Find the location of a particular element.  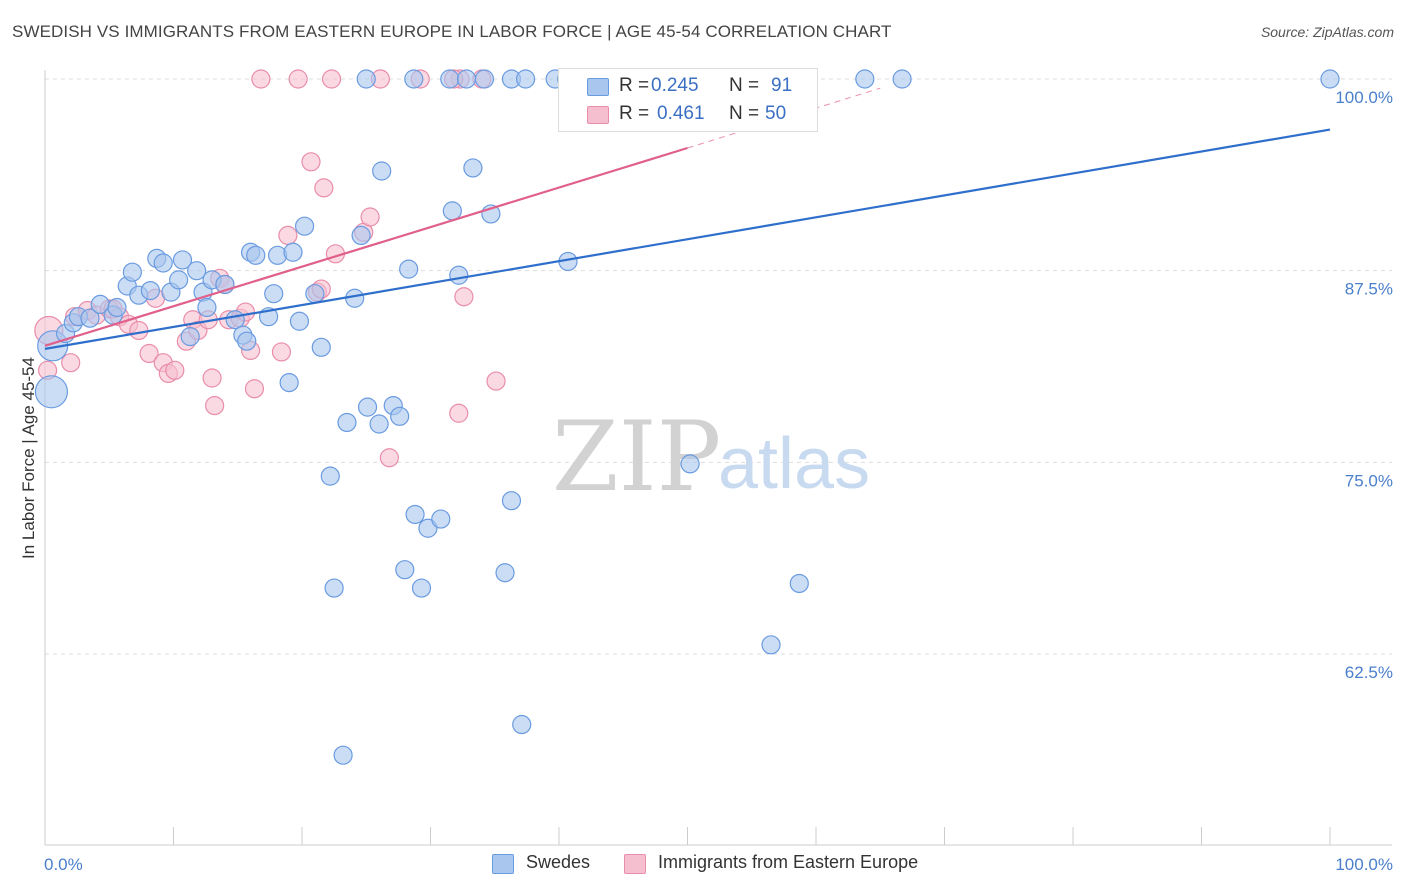

x-tick-label: 0.0% is located at coordinates (63, 864).